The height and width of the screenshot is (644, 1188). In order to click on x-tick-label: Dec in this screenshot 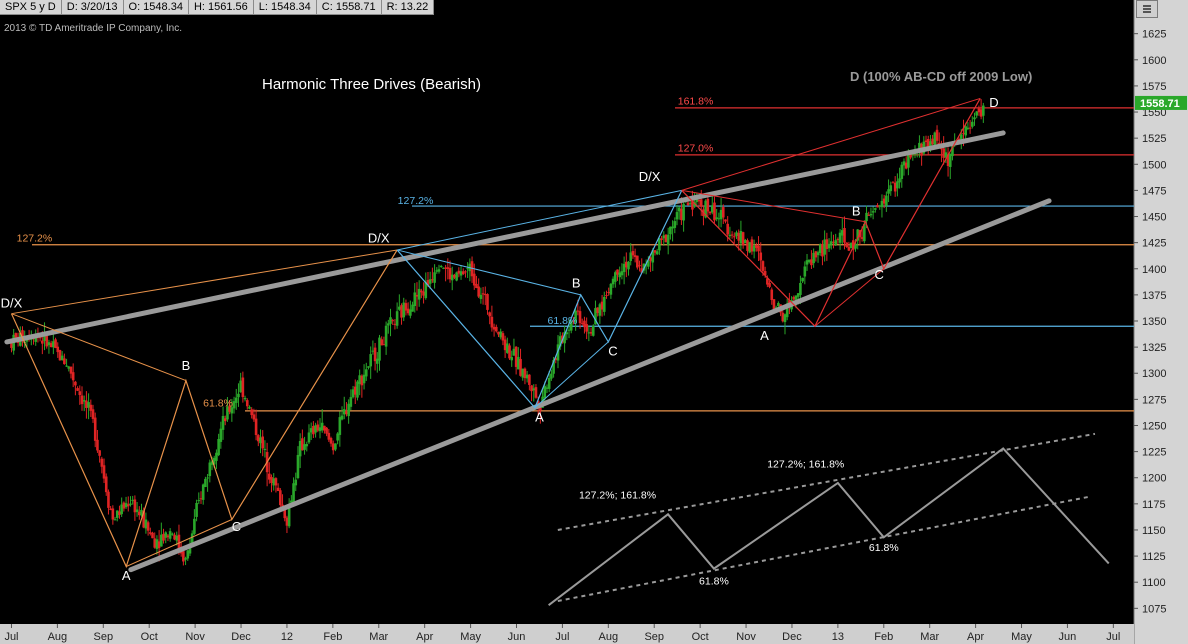, I will do `click(241, 637)`.